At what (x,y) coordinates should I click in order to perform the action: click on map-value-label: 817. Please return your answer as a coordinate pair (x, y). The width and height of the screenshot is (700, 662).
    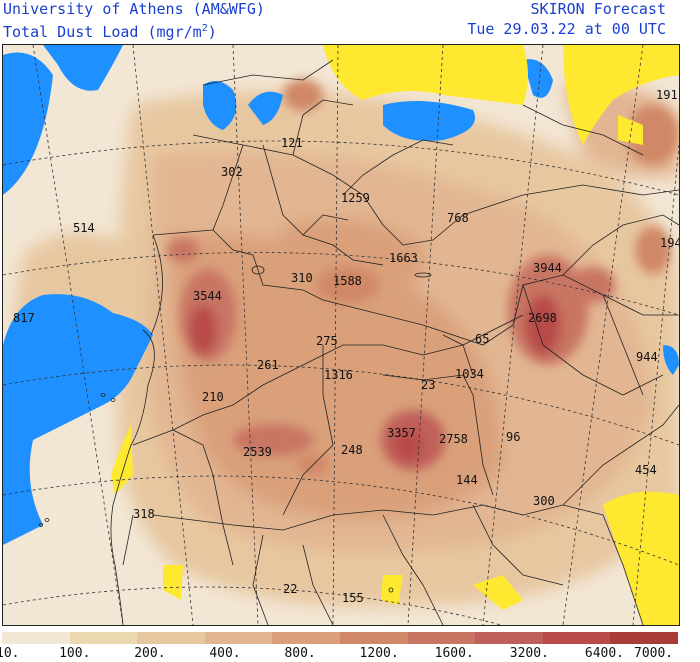
    Looking at the image, I should click on (24, 318).